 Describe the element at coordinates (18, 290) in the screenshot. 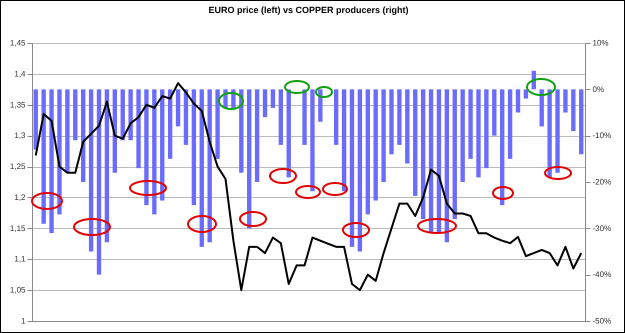

I see `y-tick-label: 1,05` at that location.